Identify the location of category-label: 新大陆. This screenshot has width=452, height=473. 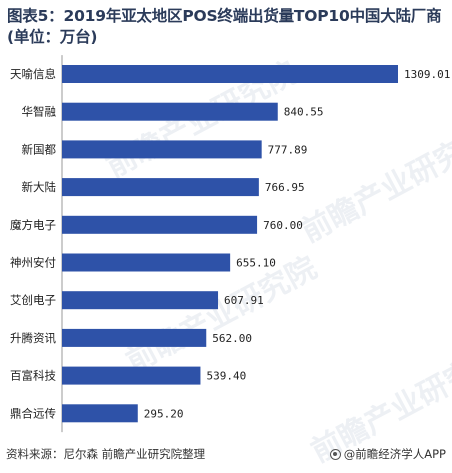
(39, 187).